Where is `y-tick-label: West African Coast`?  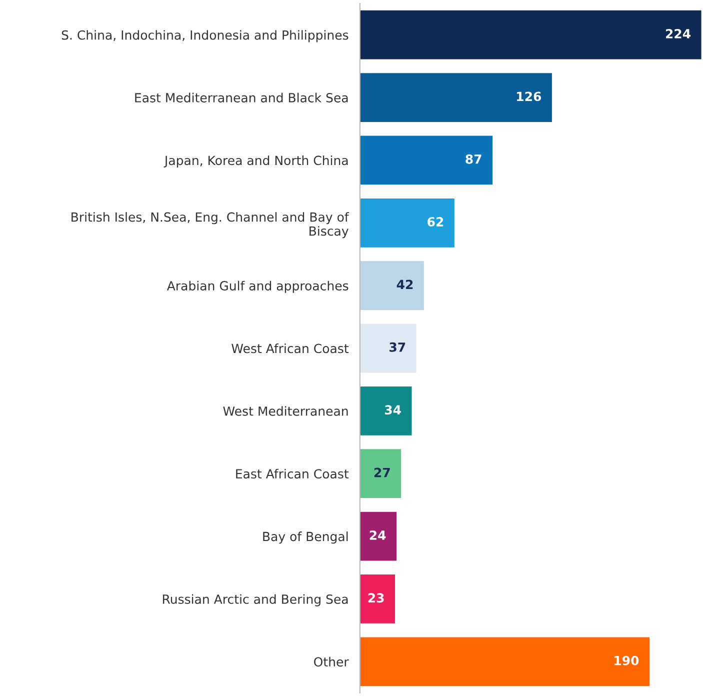 y-tick-label: West African Coast is located at coordinates (290, 349).